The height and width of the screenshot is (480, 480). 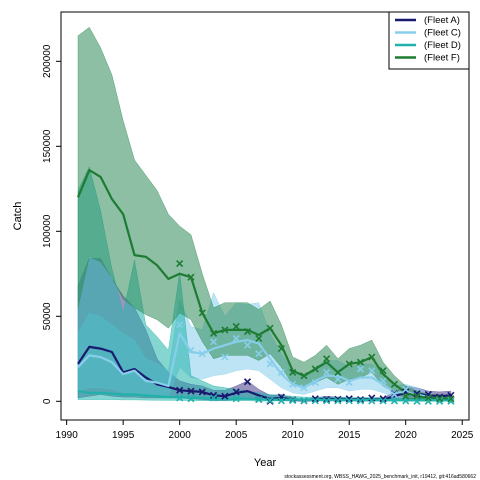 I want to click on y-tick-label: 200000, so click(x=47, y=61).